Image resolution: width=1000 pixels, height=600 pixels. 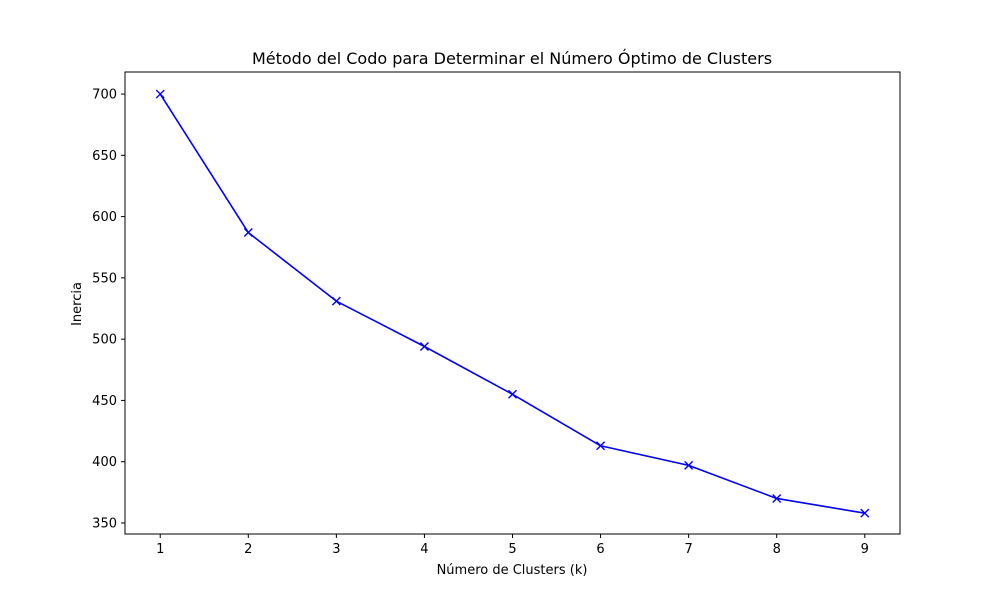 What do you see at coordinates (865, 549) in the screenshot?
I see `x-tick-label: 9` at bounding box center [865, 549].